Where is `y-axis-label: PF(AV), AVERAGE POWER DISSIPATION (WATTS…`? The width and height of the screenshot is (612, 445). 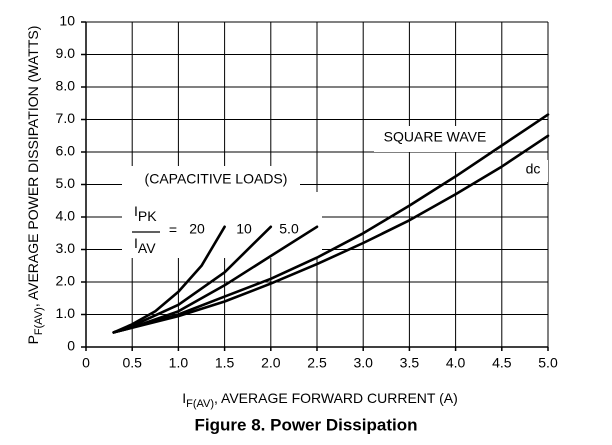
y-axis-label: PF(AV), AVERAGE POWER DISSIPATION (WATTS… is located at coordinates (35, 185).